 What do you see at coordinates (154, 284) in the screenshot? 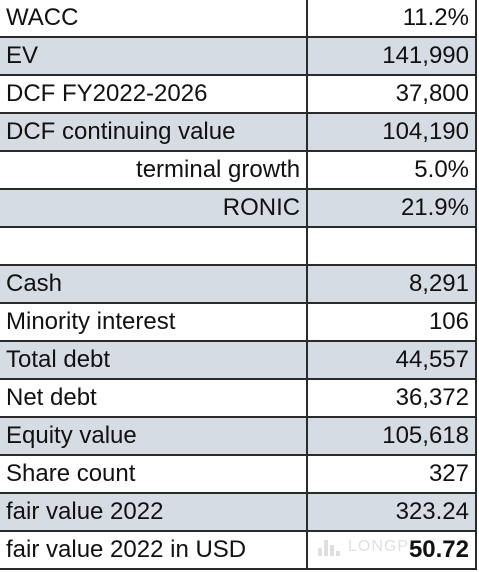
I see `row-label: Cash` at bounding box center [154, 284].